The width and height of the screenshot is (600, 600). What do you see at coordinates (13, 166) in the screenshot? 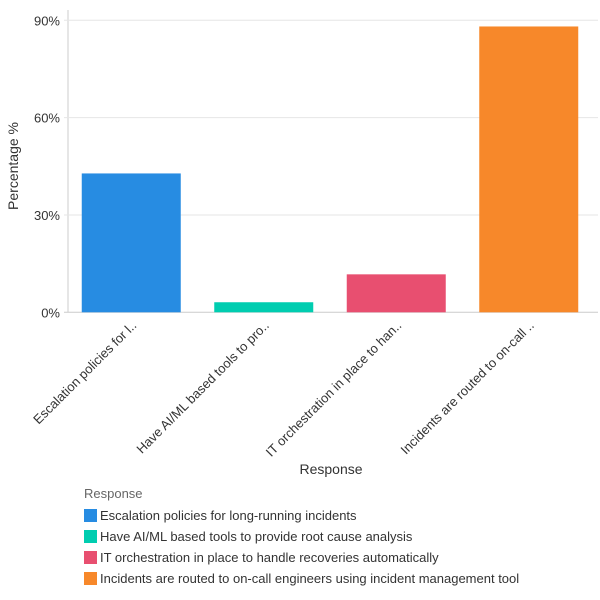
I see `y-axis-title: Percentage %` at bounding box center [13, 166].